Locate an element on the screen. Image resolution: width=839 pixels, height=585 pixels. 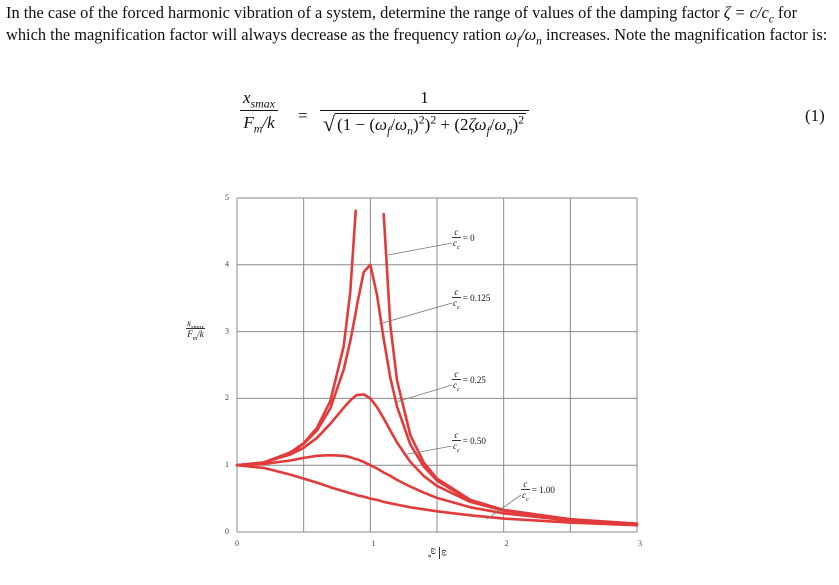
series-name: = 0.25 is located at coordinates (474, 379).